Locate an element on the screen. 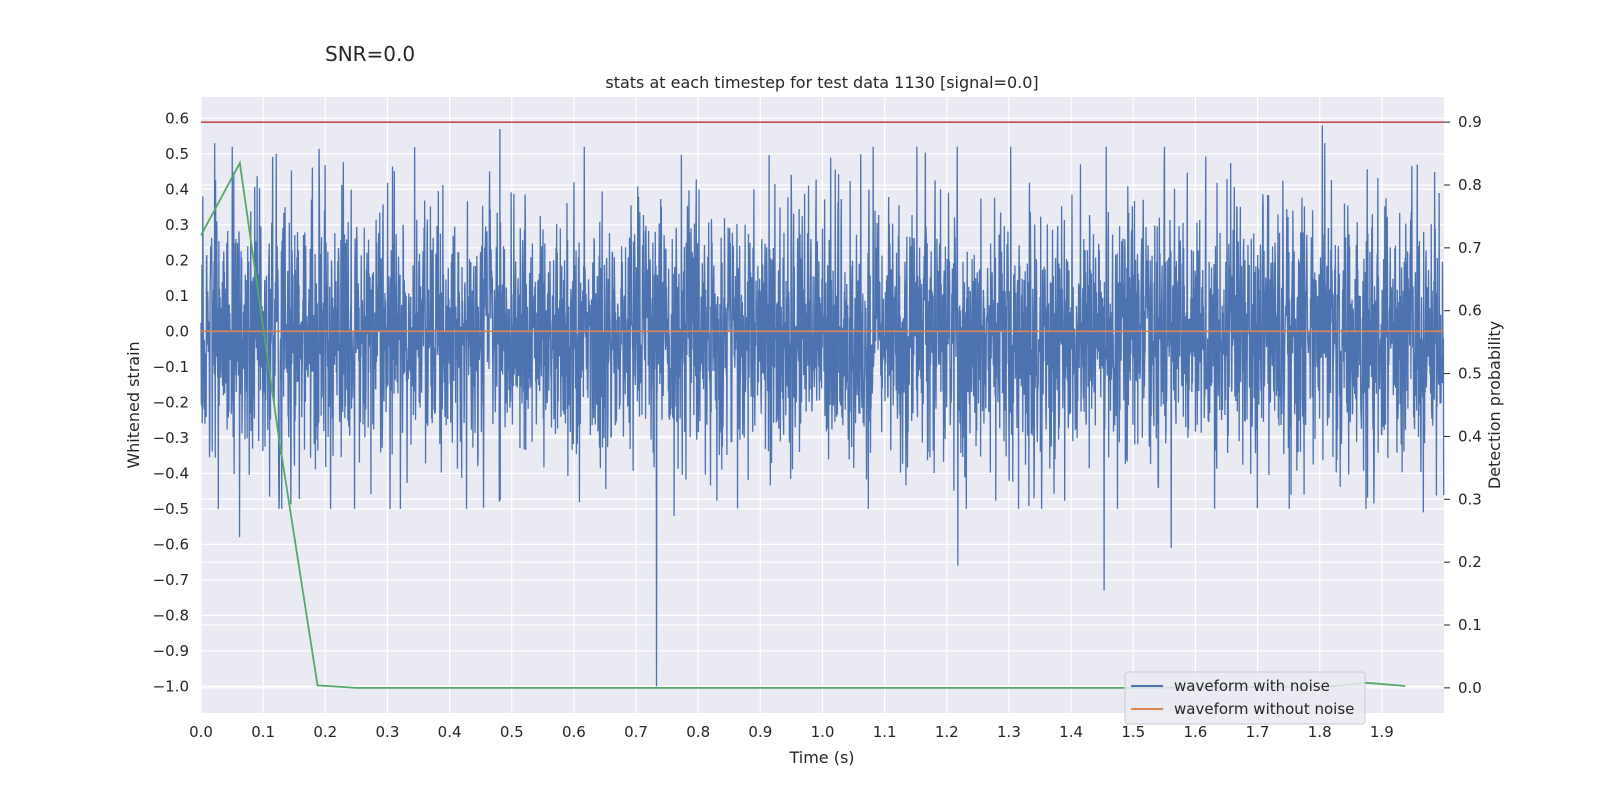 This screenshot has width=1600, height=800. y-tick-label-13: −0.7 is located at coordinates (171, 580).